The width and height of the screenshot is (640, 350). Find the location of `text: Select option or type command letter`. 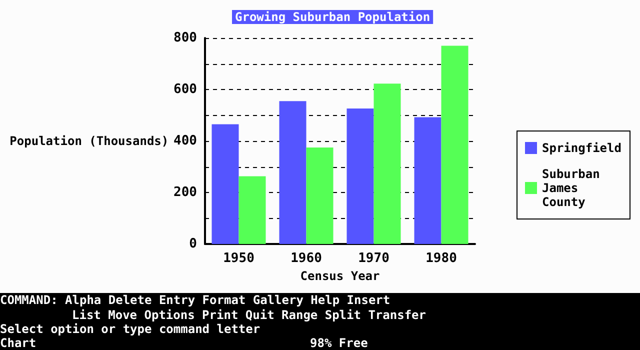

text: Select option or type command letter is located at coordinates (130, 329).